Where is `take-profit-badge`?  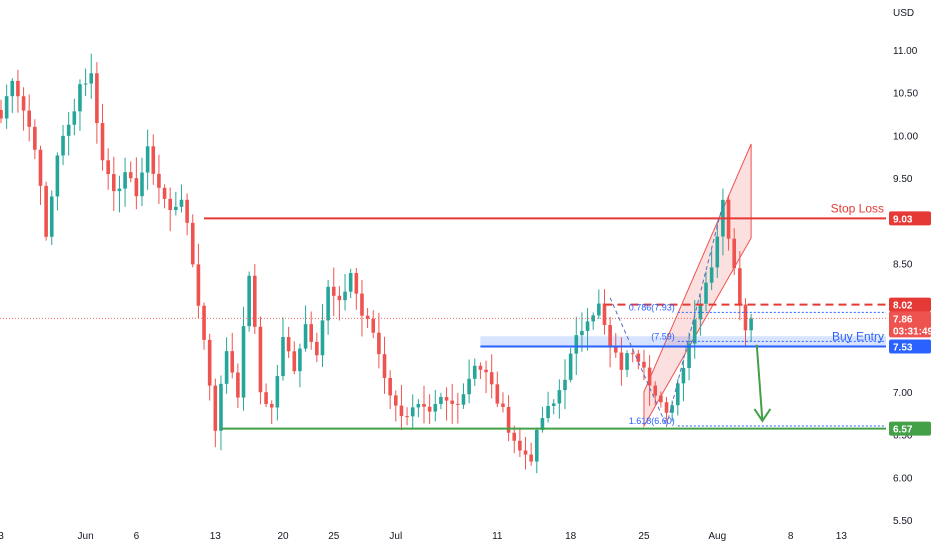 take-profit-badge is located at coordinates (910, 428).